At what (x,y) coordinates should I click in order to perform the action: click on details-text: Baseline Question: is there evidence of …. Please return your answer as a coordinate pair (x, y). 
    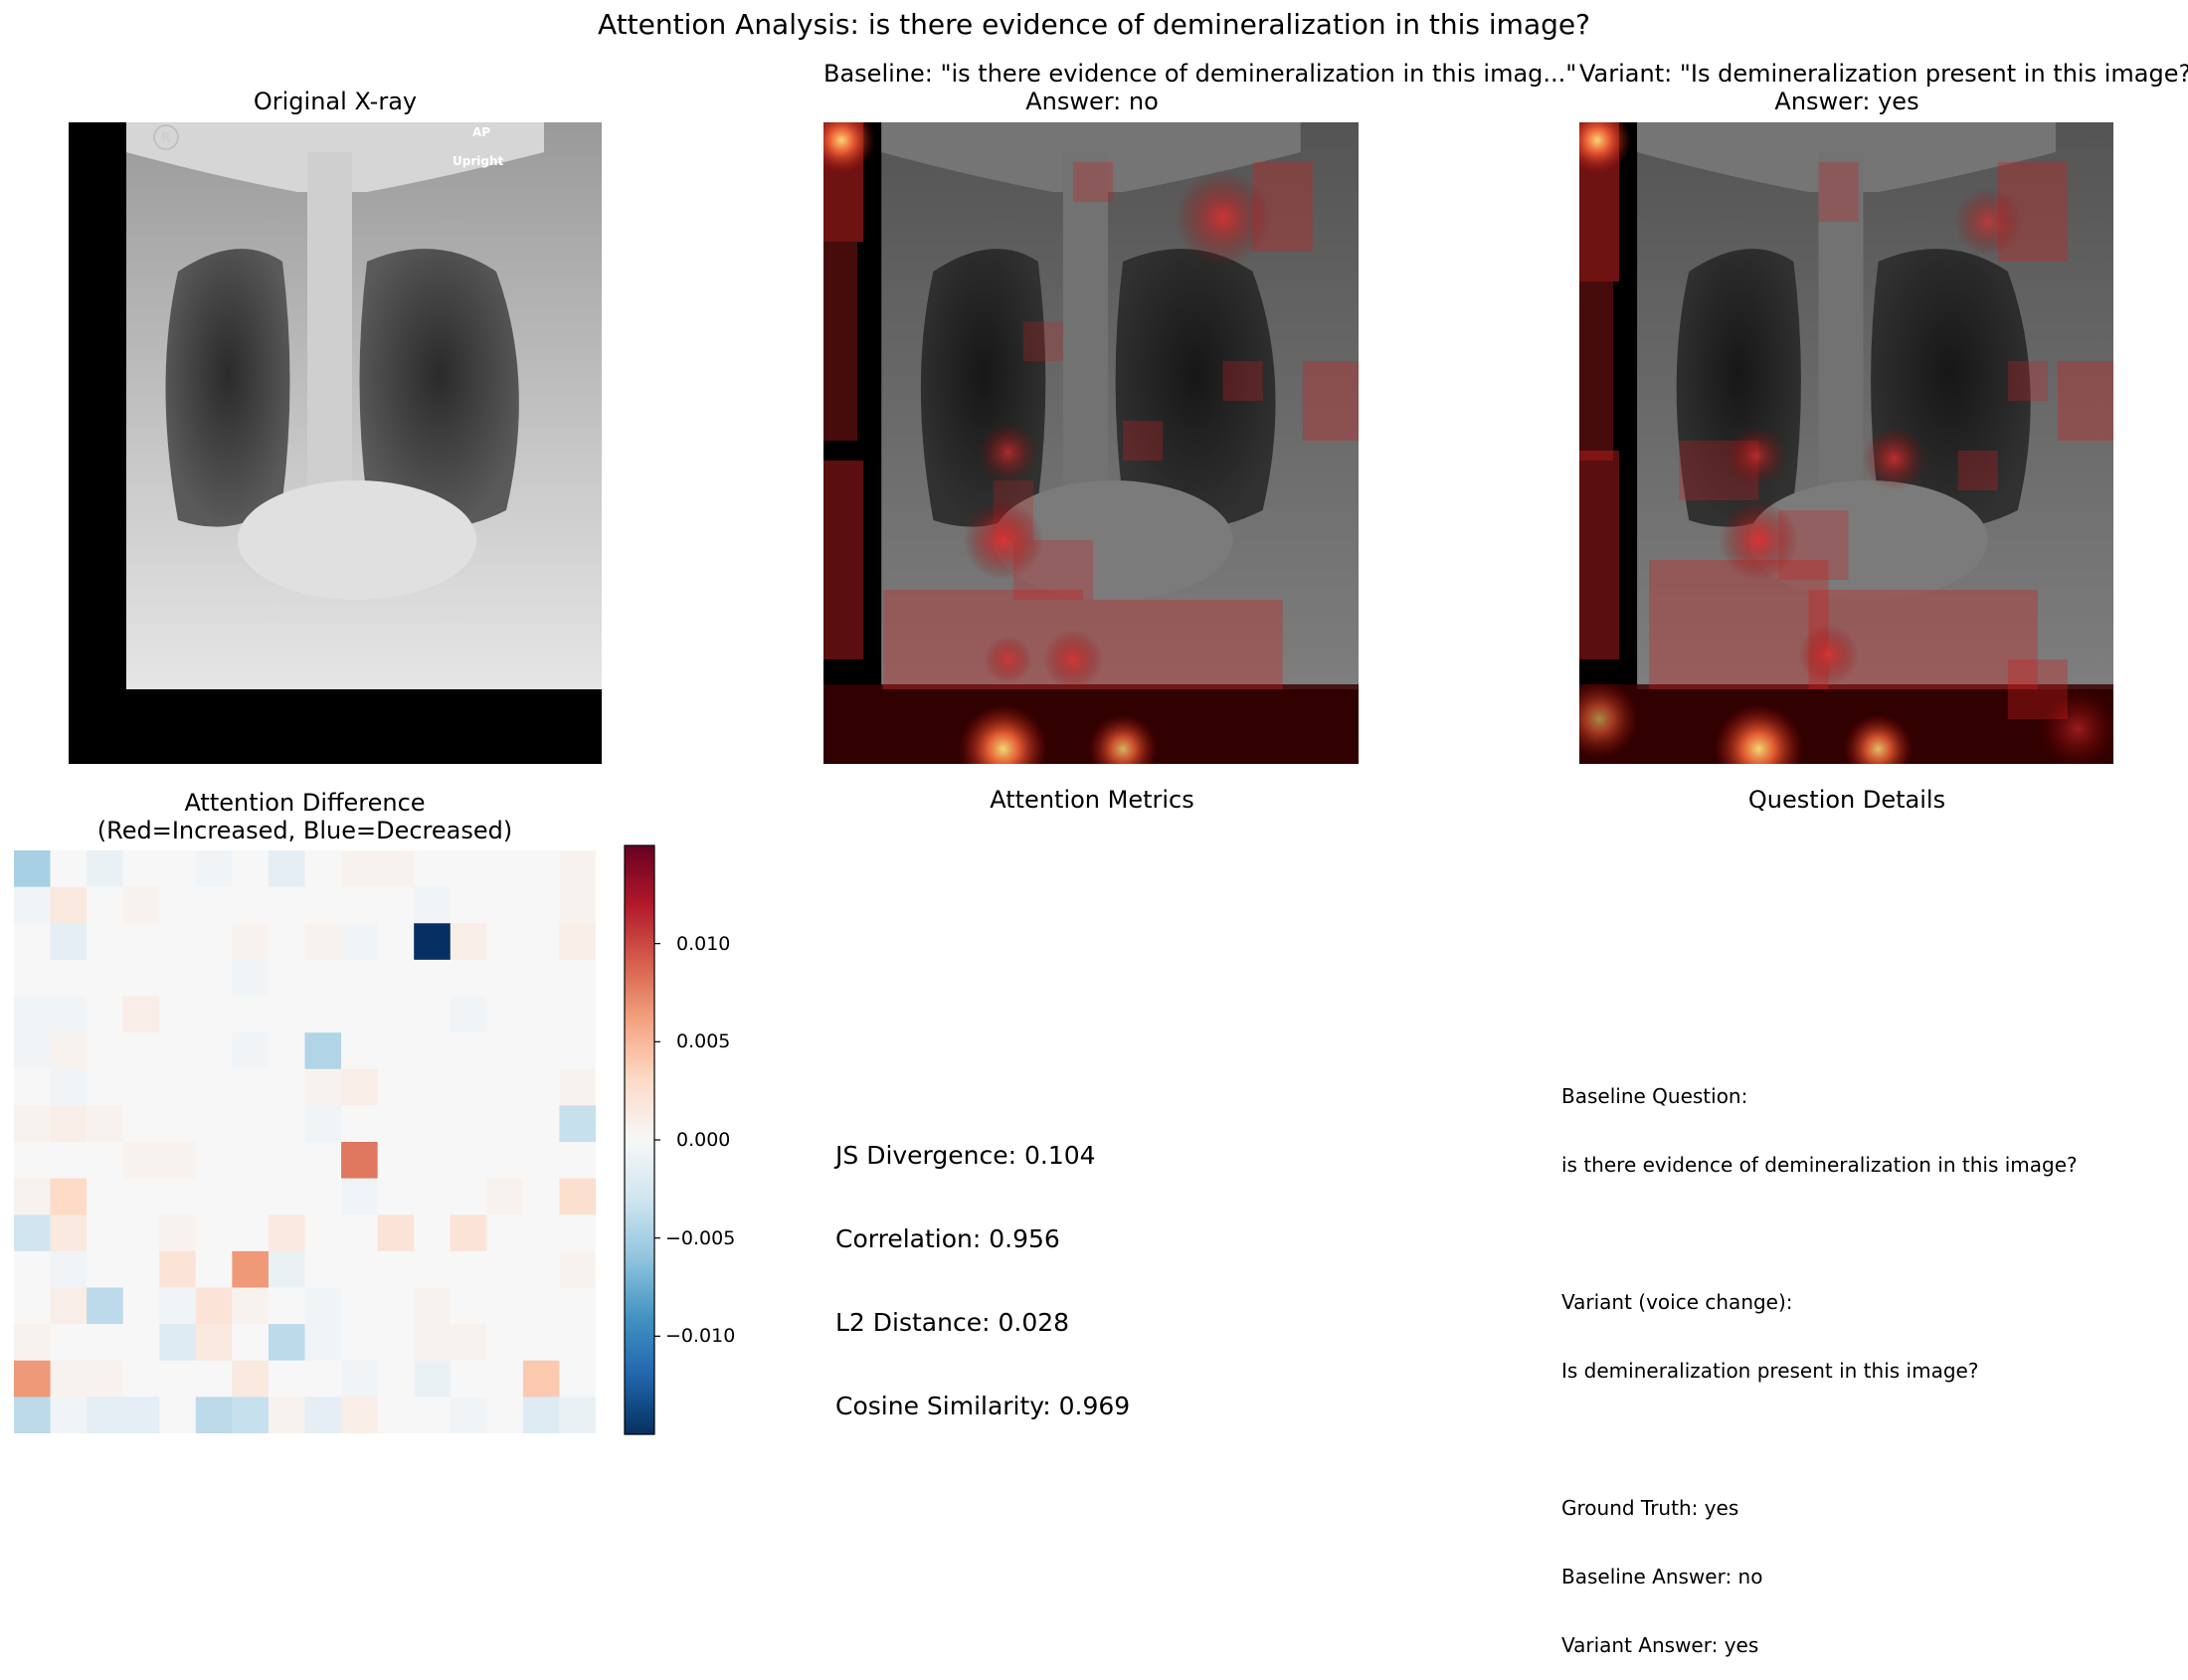
    Looking at the image, I should click on (1819, 1359).